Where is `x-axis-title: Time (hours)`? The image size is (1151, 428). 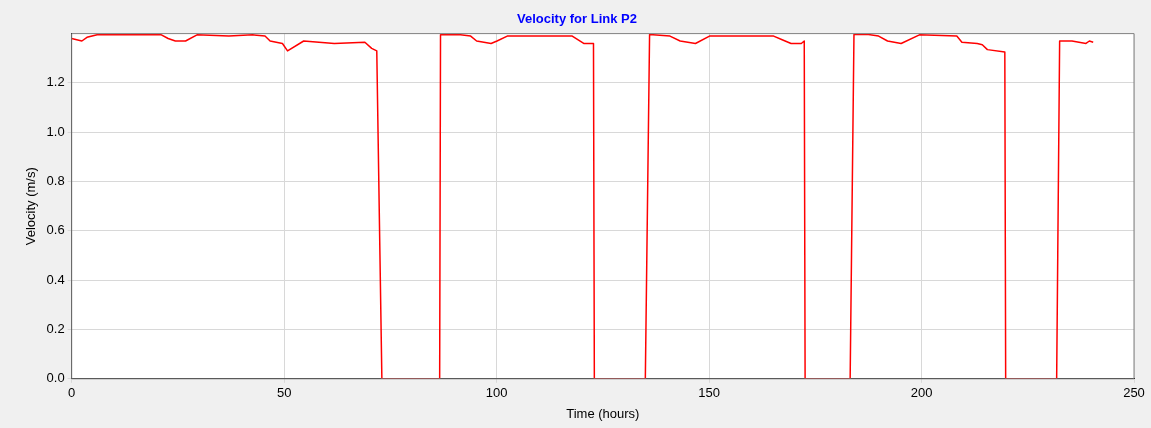 x-axis-title: Time (hours) is located at coordinates (603, 413).